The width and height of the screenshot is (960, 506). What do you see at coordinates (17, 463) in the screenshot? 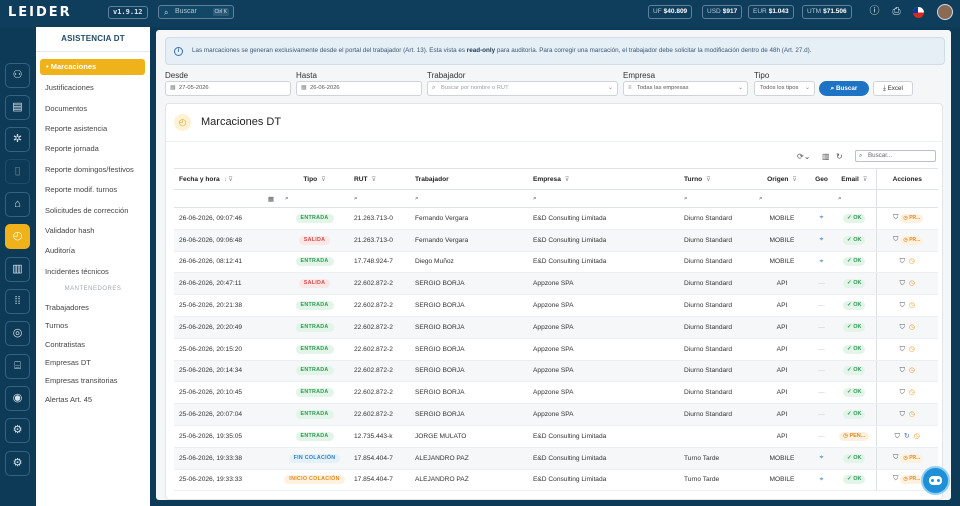
I see `settings-alt-icon: ⚙` at bounding box center [17, 463].